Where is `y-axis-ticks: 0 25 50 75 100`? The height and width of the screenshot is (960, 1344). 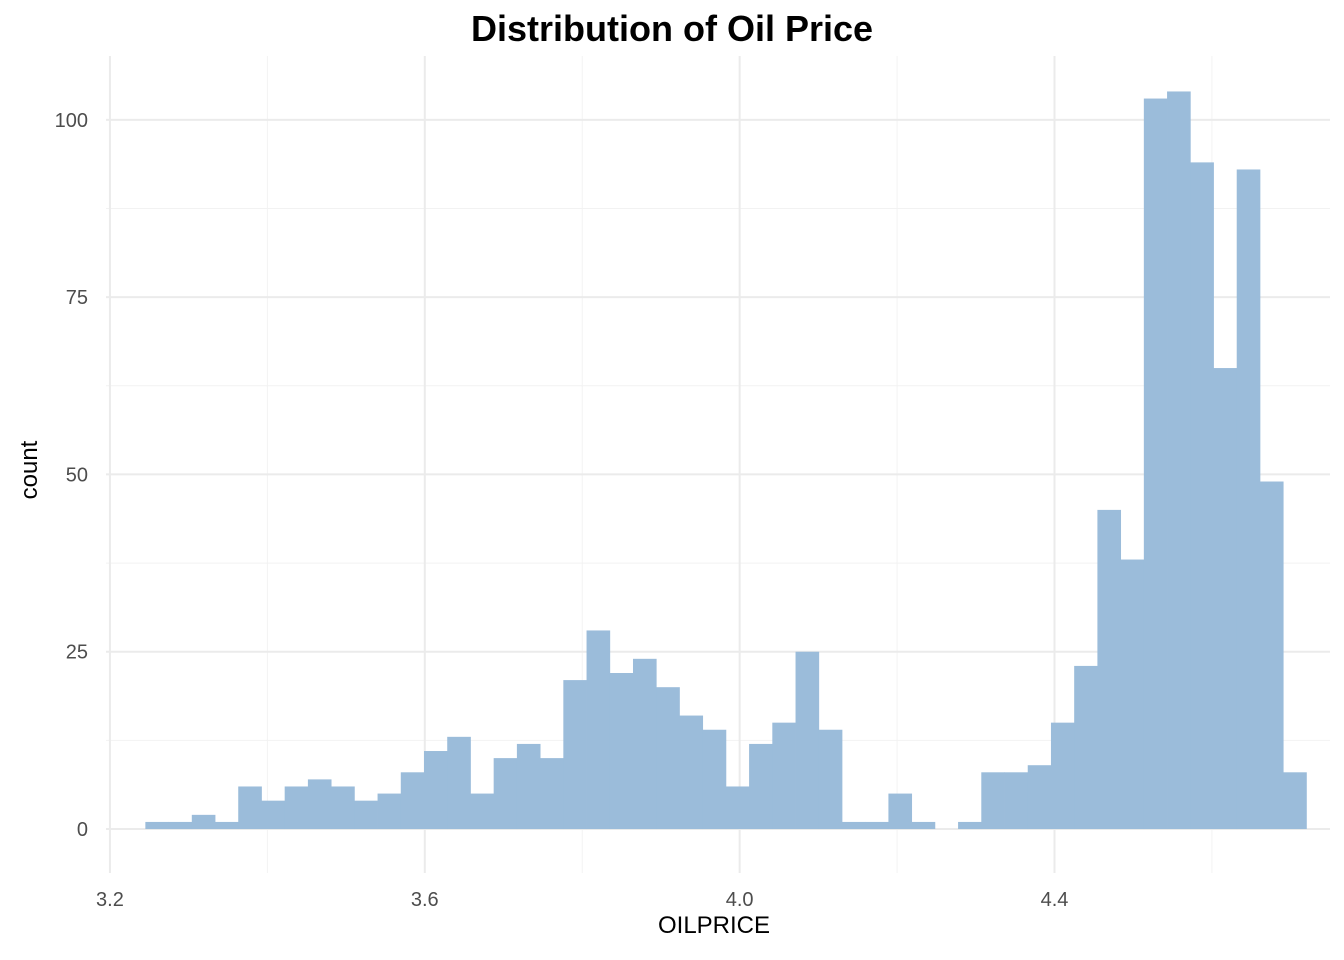 y-axis-ticks: 0 25 50 75 100 is located at coordinates (71, 475).